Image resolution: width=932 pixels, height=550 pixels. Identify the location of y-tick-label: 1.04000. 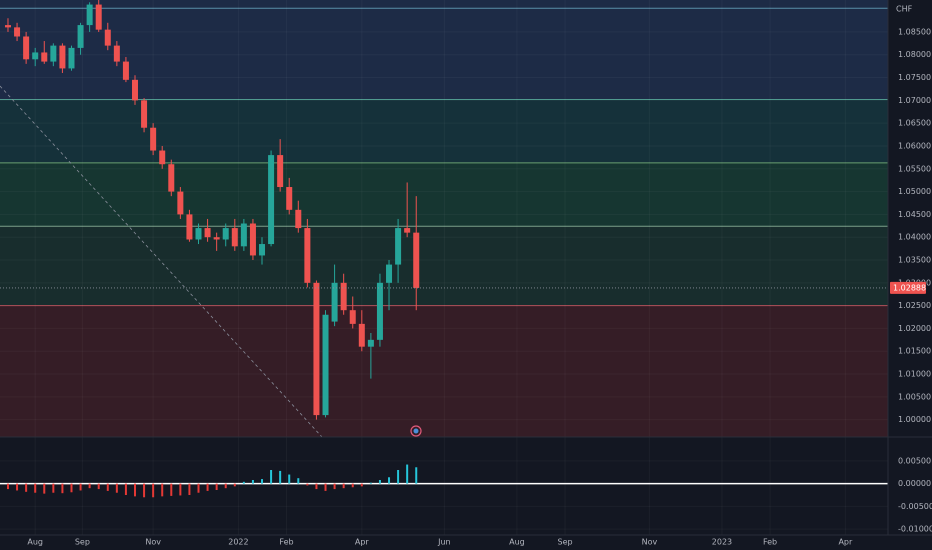
(914, 237).